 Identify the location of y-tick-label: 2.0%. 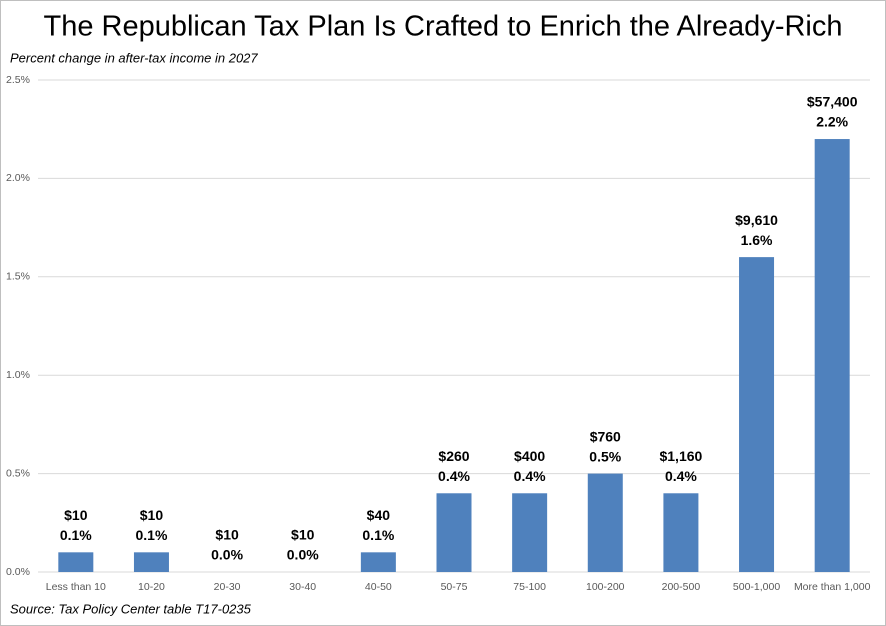
(18, 178).